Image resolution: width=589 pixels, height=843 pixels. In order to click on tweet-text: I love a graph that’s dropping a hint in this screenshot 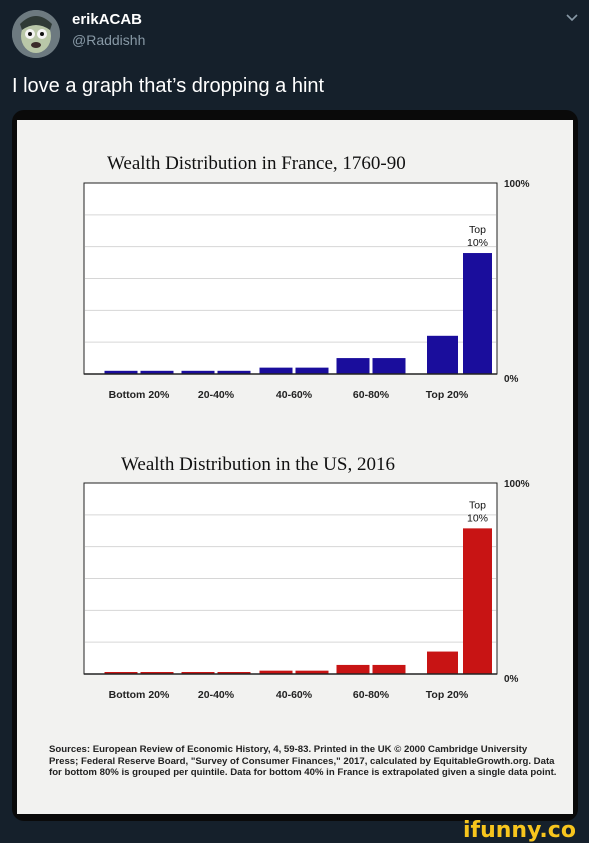, I will do `click(168, 86)`.